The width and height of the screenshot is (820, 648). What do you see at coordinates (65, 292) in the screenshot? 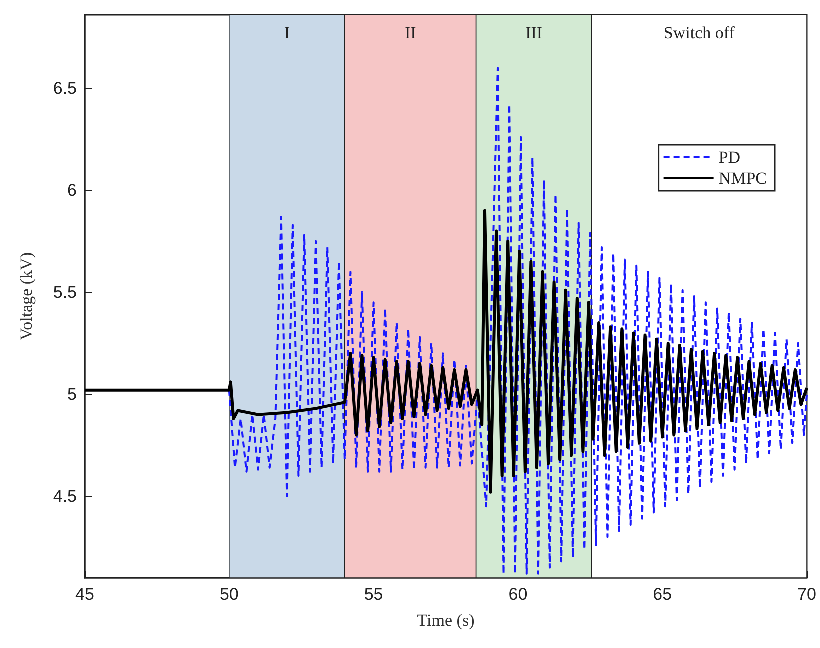
I see `y-tick-label: 5.5` at bounding box center [65, 292].